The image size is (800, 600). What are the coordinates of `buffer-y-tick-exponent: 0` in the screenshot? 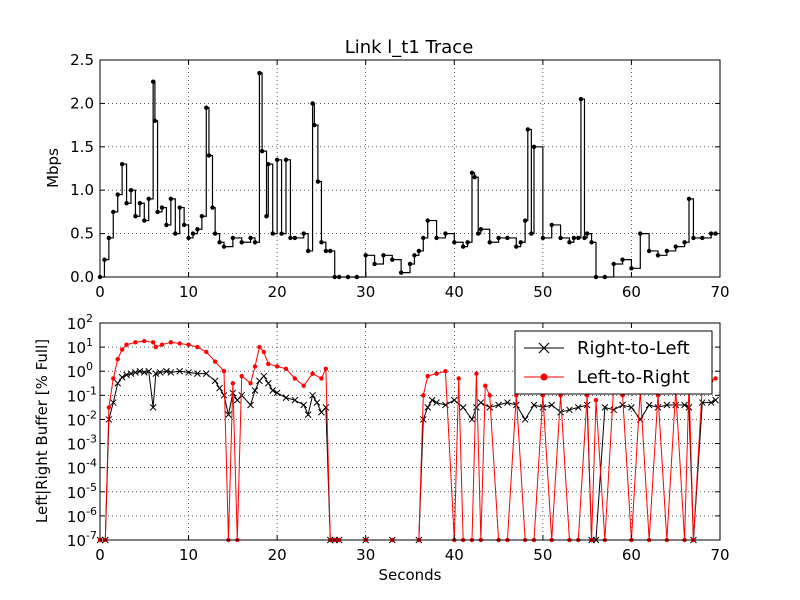 It's located at (89, 366).